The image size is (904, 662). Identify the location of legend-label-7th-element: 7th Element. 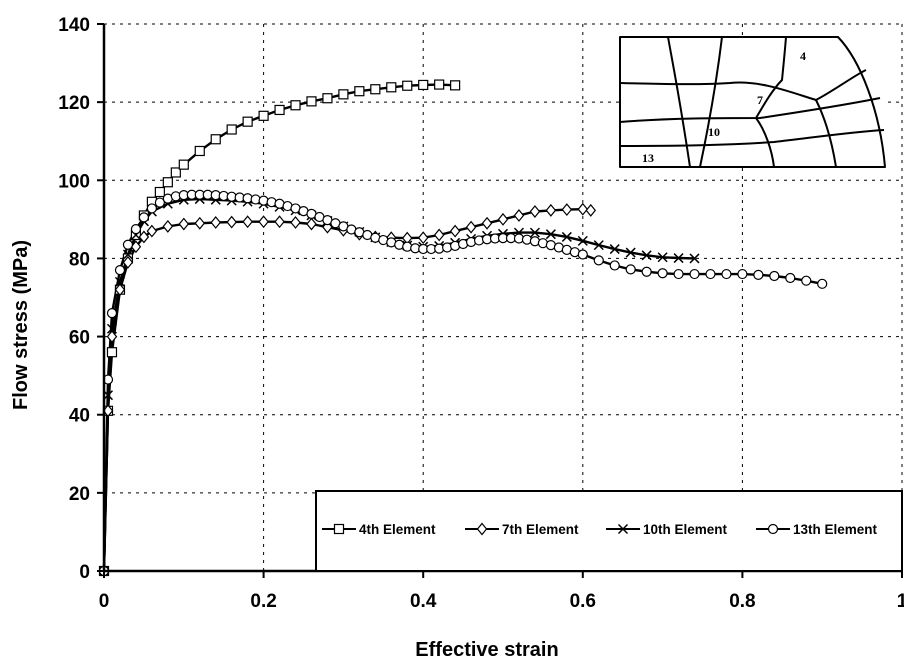
(540, 529).